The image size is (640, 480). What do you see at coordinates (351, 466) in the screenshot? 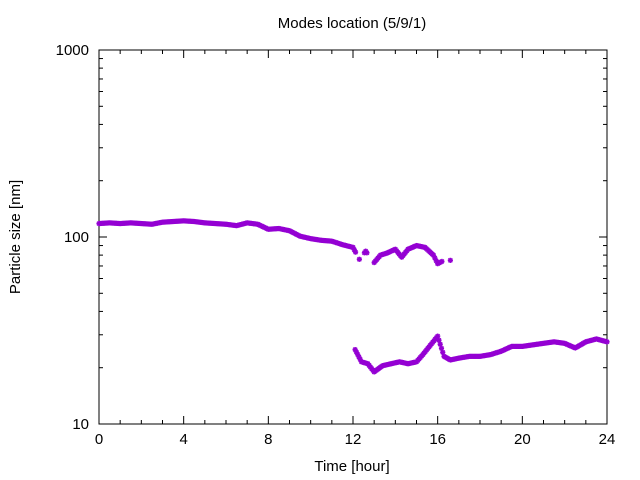
I see `x-axis-label: Time [hour]` at bounding box center [351, 466].